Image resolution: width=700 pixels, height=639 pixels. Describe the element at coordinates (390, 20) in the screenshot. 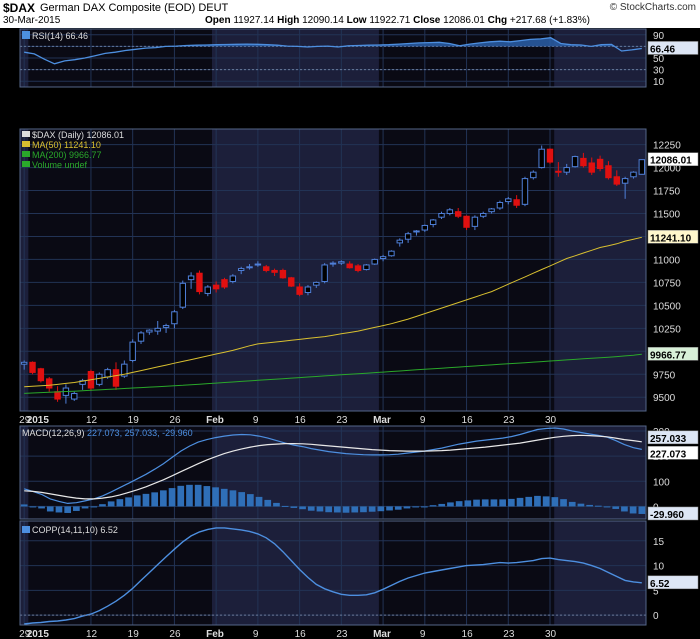

I see `low-value: 11922.71` at that location.